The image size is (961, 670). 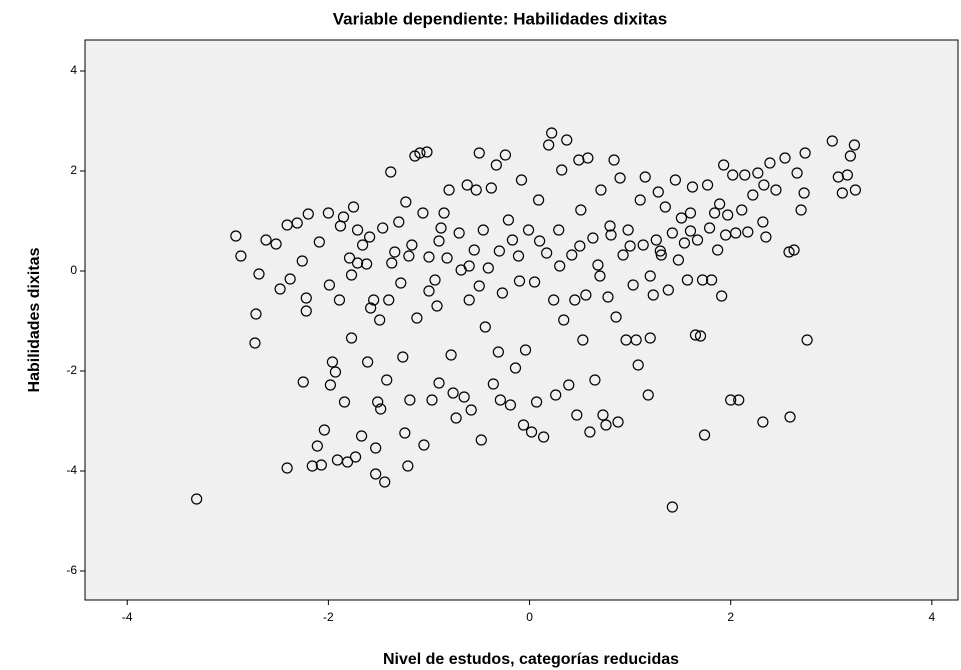 What do you see at coordinates (932, 617) in the screenshot?
I see `x-tick-label: 4` at bounding box center [932, 617].